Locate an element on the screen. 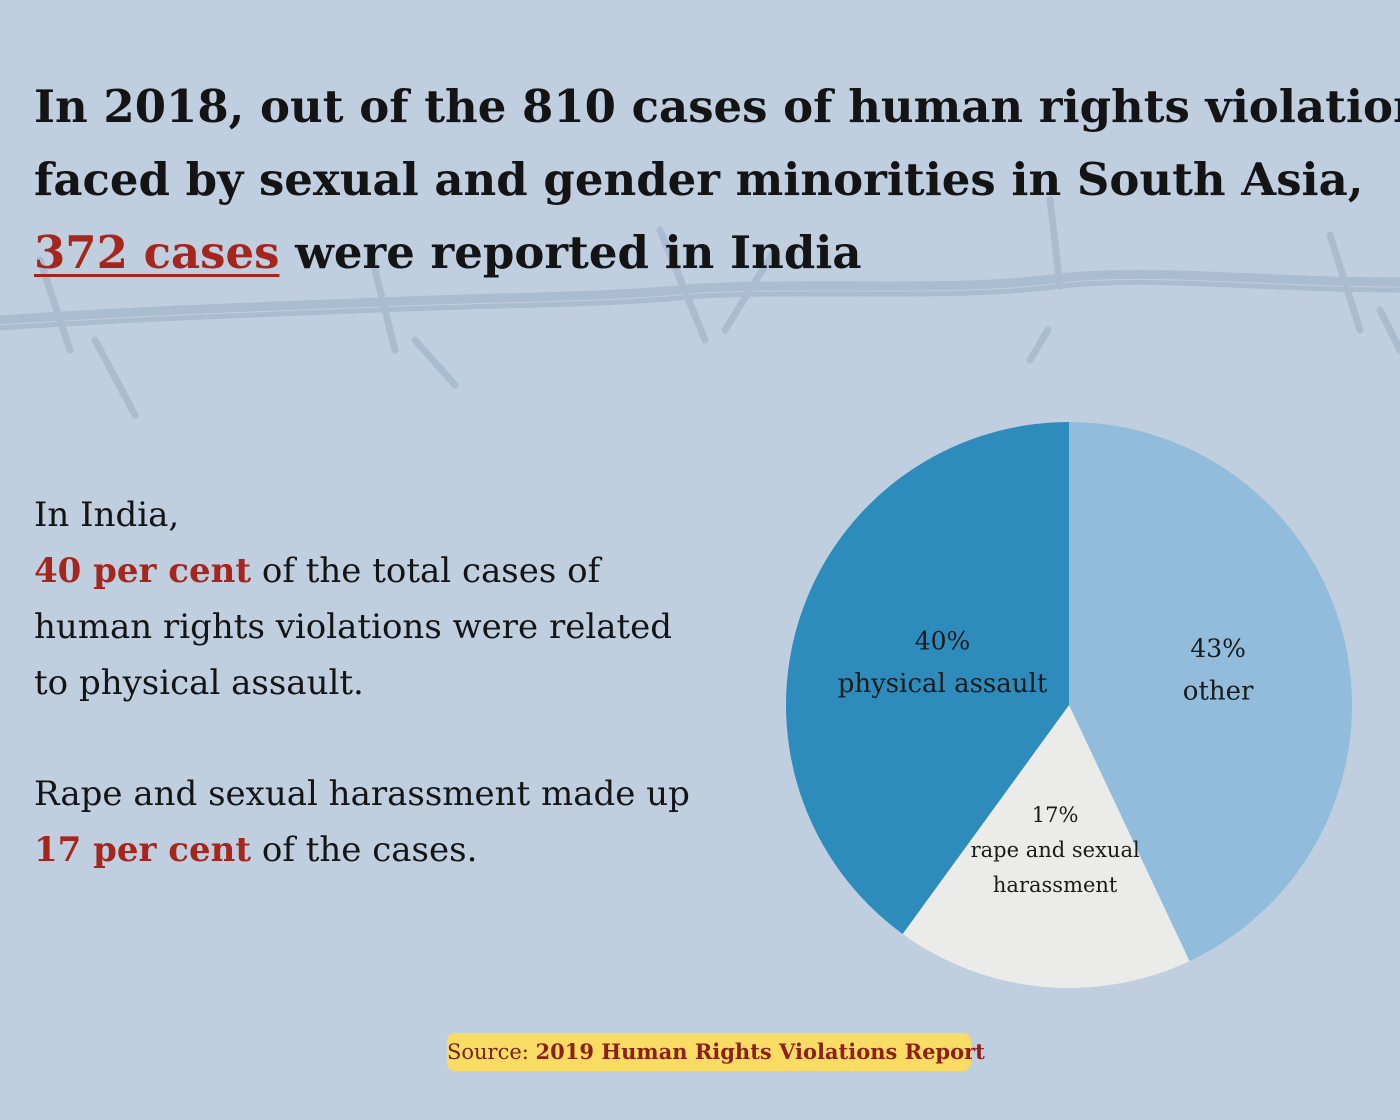  pie-label-text-rape-and-sexual-harassment: harassment is located at coordinates (1055, 885).